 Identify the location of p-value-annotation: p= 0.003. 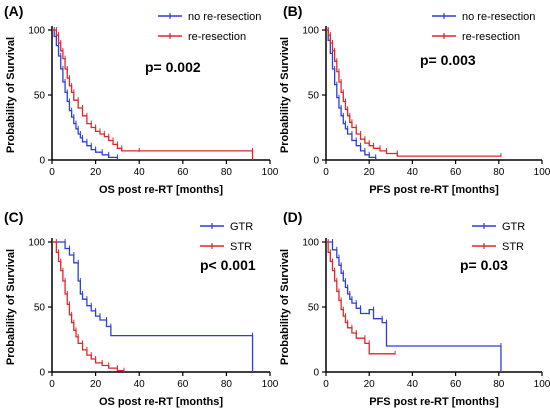
(448, 60).